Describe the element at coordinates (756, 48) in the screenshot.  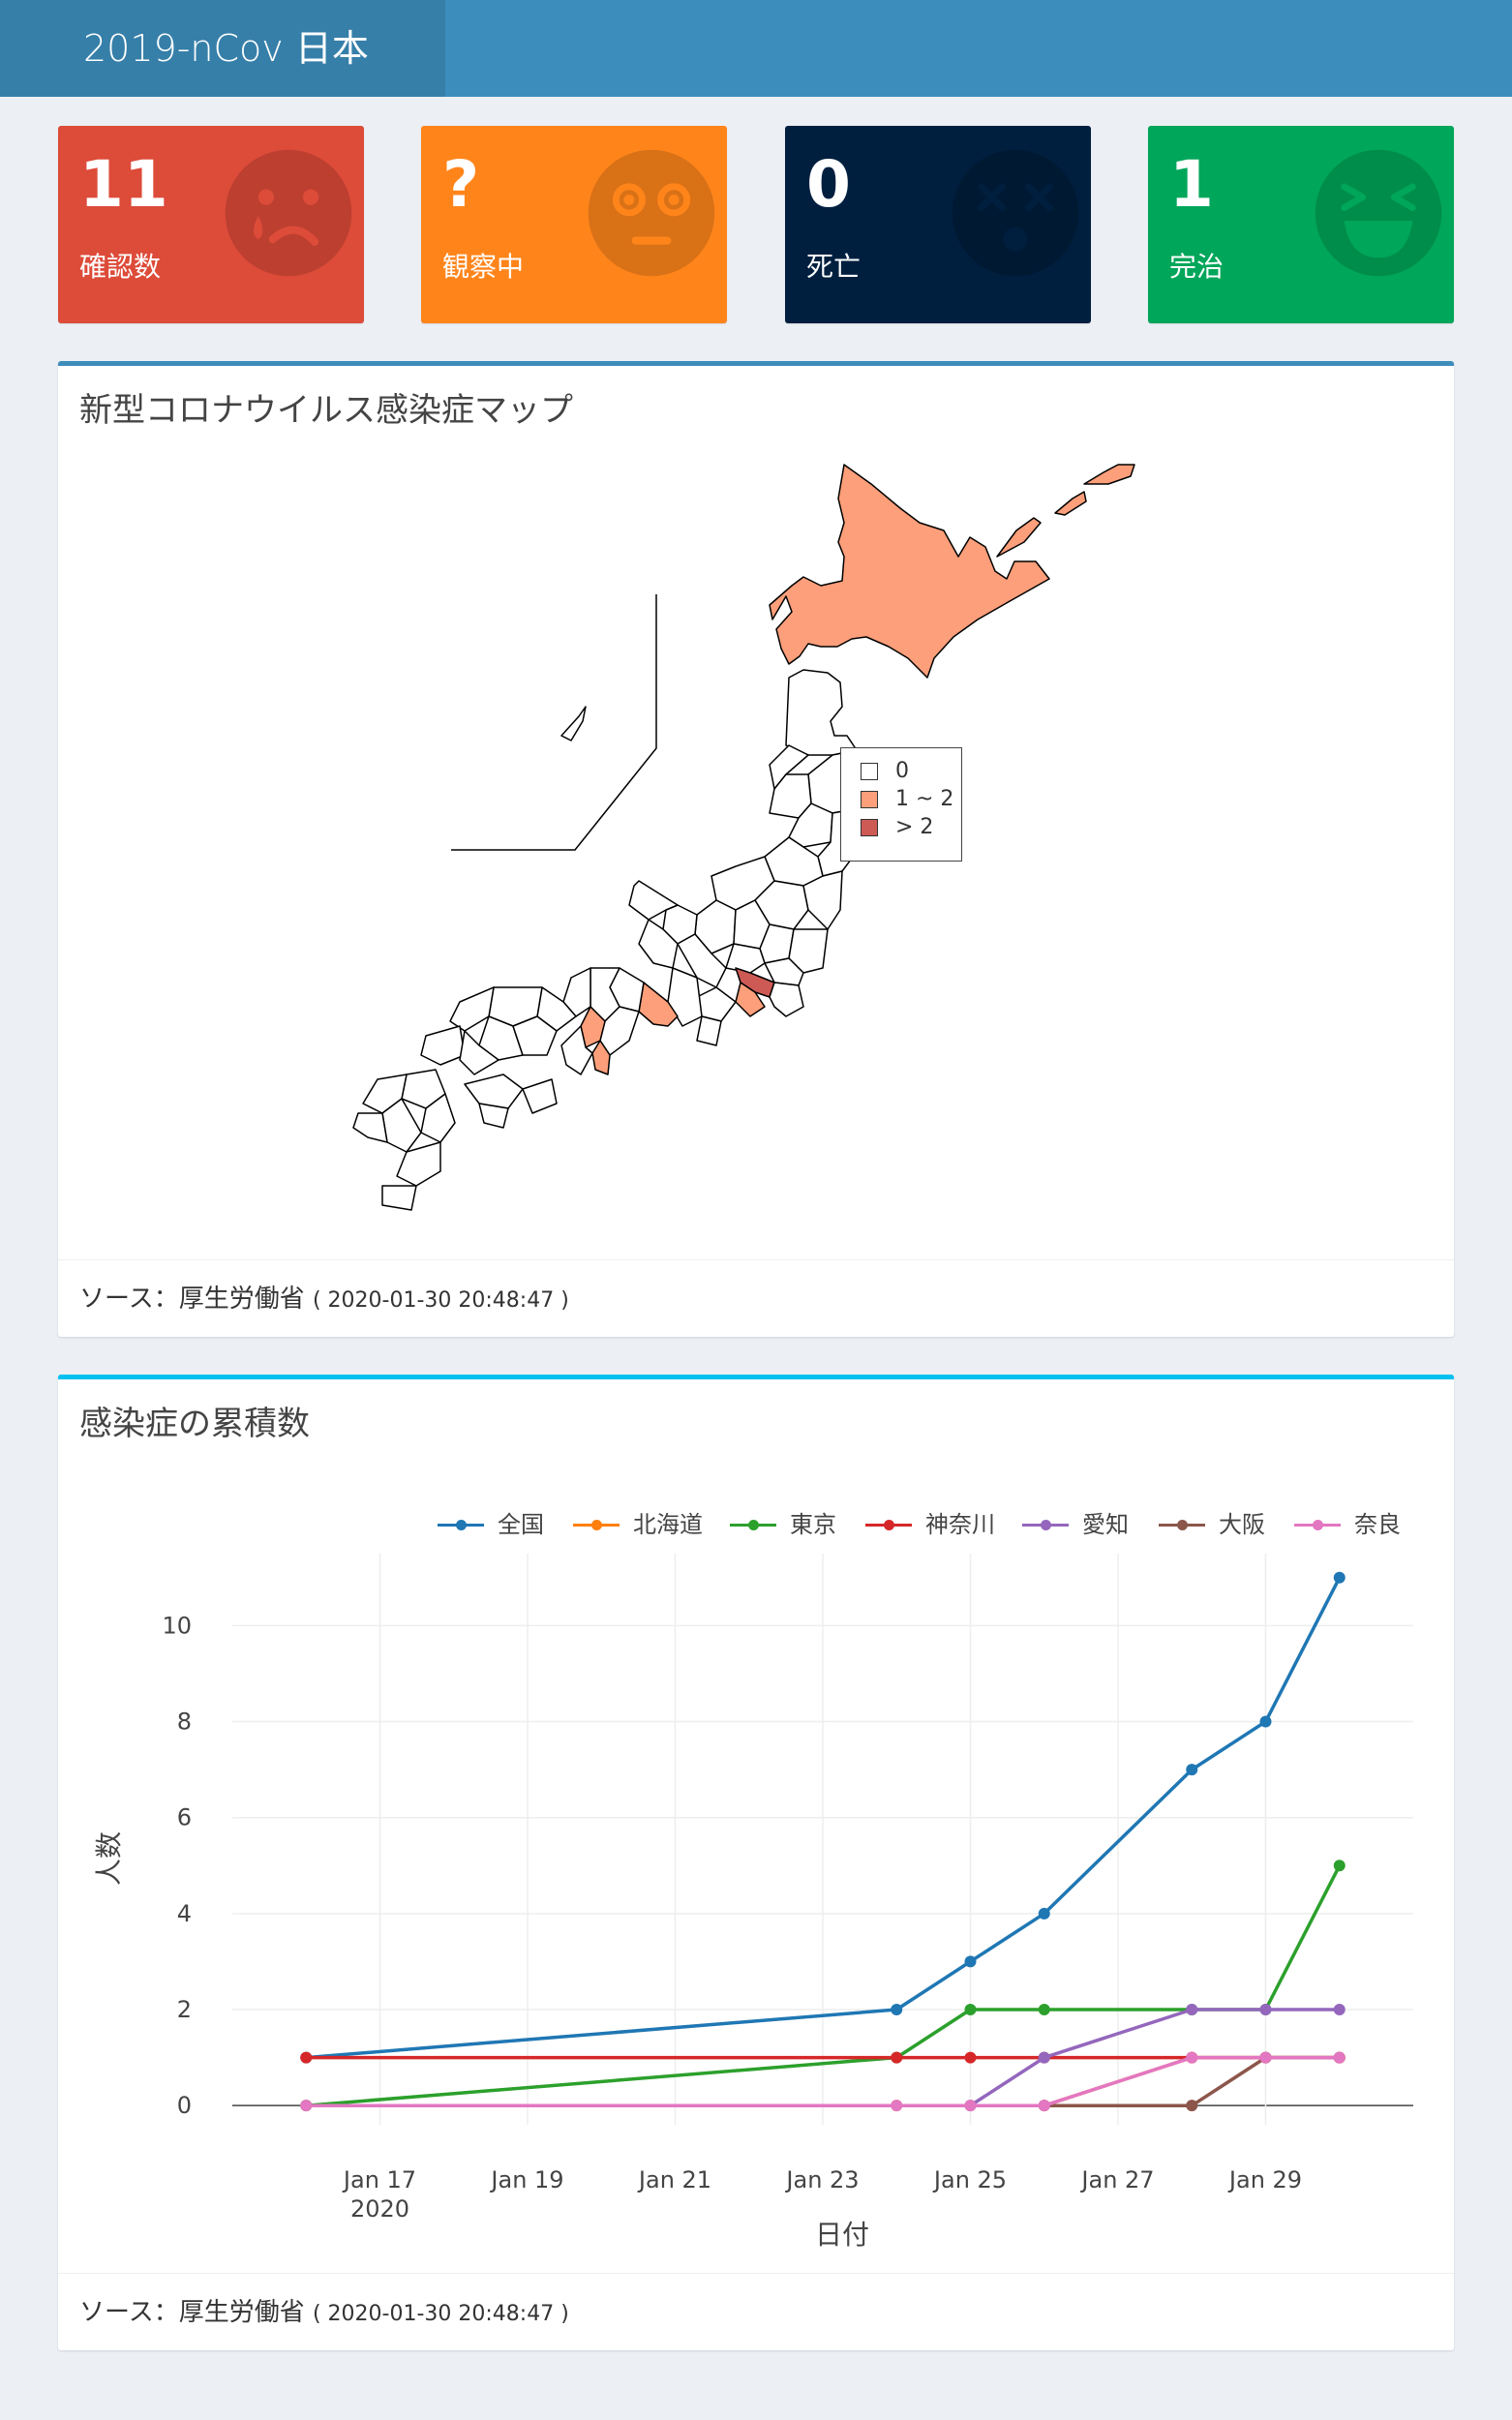
I see `top-navbar: 2019-nCov 日本` at that location.